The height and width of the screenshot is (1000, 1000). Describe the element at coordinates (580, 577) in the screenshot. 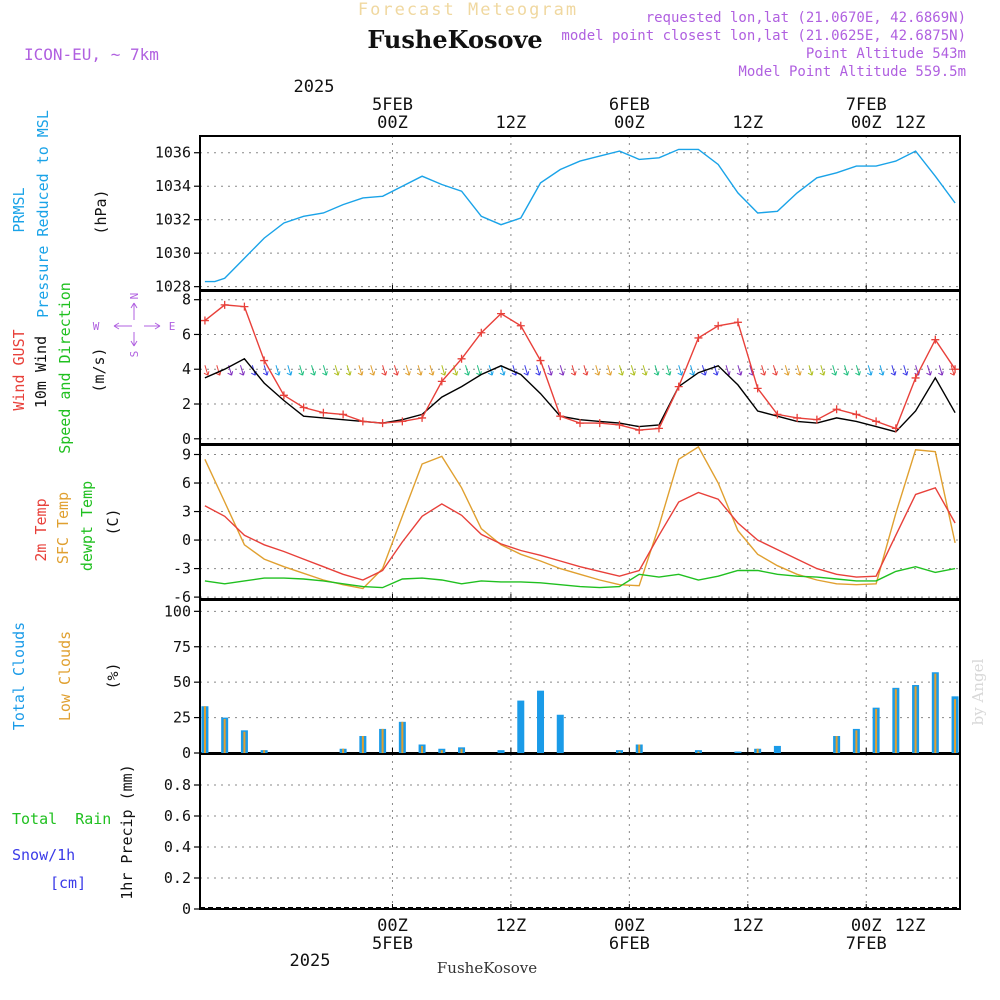

I see `dewpt-temp-line` at that location.